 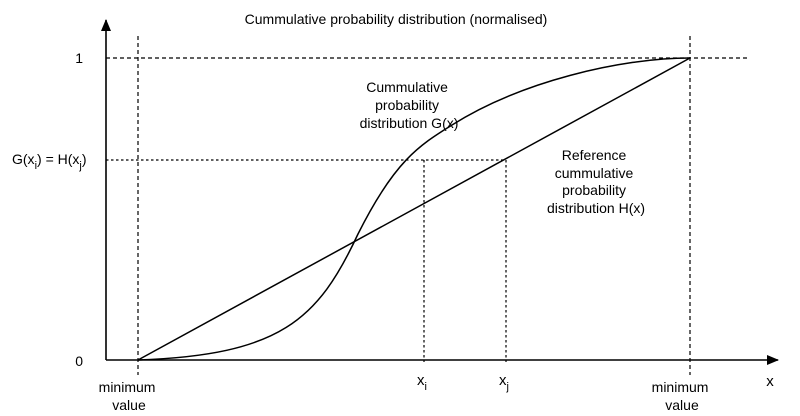 I want to click on xj-label: xj, so click(x=504, y=382).